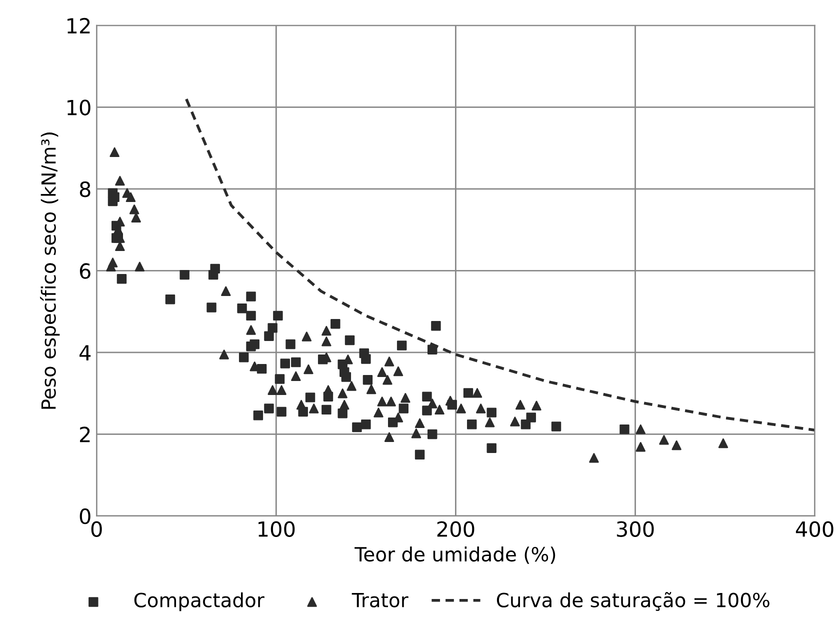 This screenshot has width=840, height=637. I want to click on x-tick-label: 400, so click(815, 529).